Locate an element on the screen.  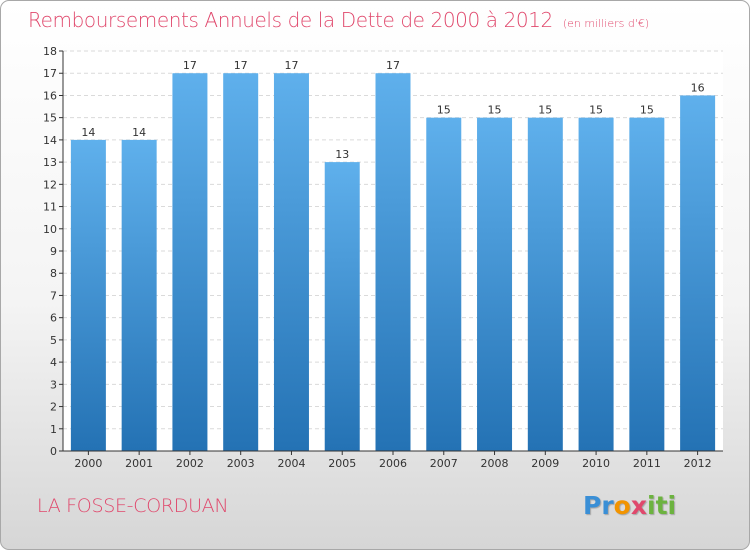
y-tick-label: 9 is located at coordinates (53, 251).